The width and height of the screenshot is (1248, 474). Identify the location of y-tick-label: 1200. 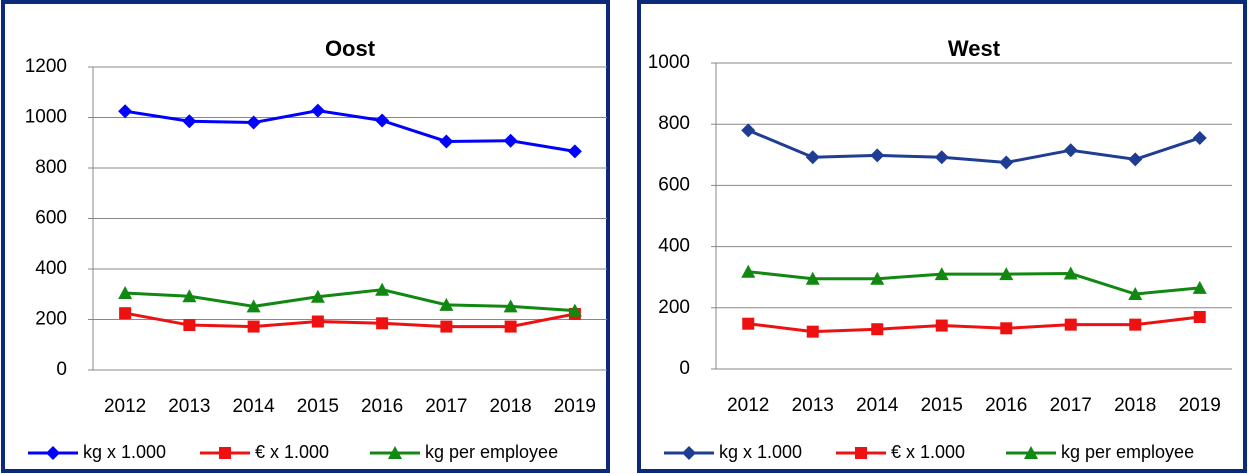
(46, 66).